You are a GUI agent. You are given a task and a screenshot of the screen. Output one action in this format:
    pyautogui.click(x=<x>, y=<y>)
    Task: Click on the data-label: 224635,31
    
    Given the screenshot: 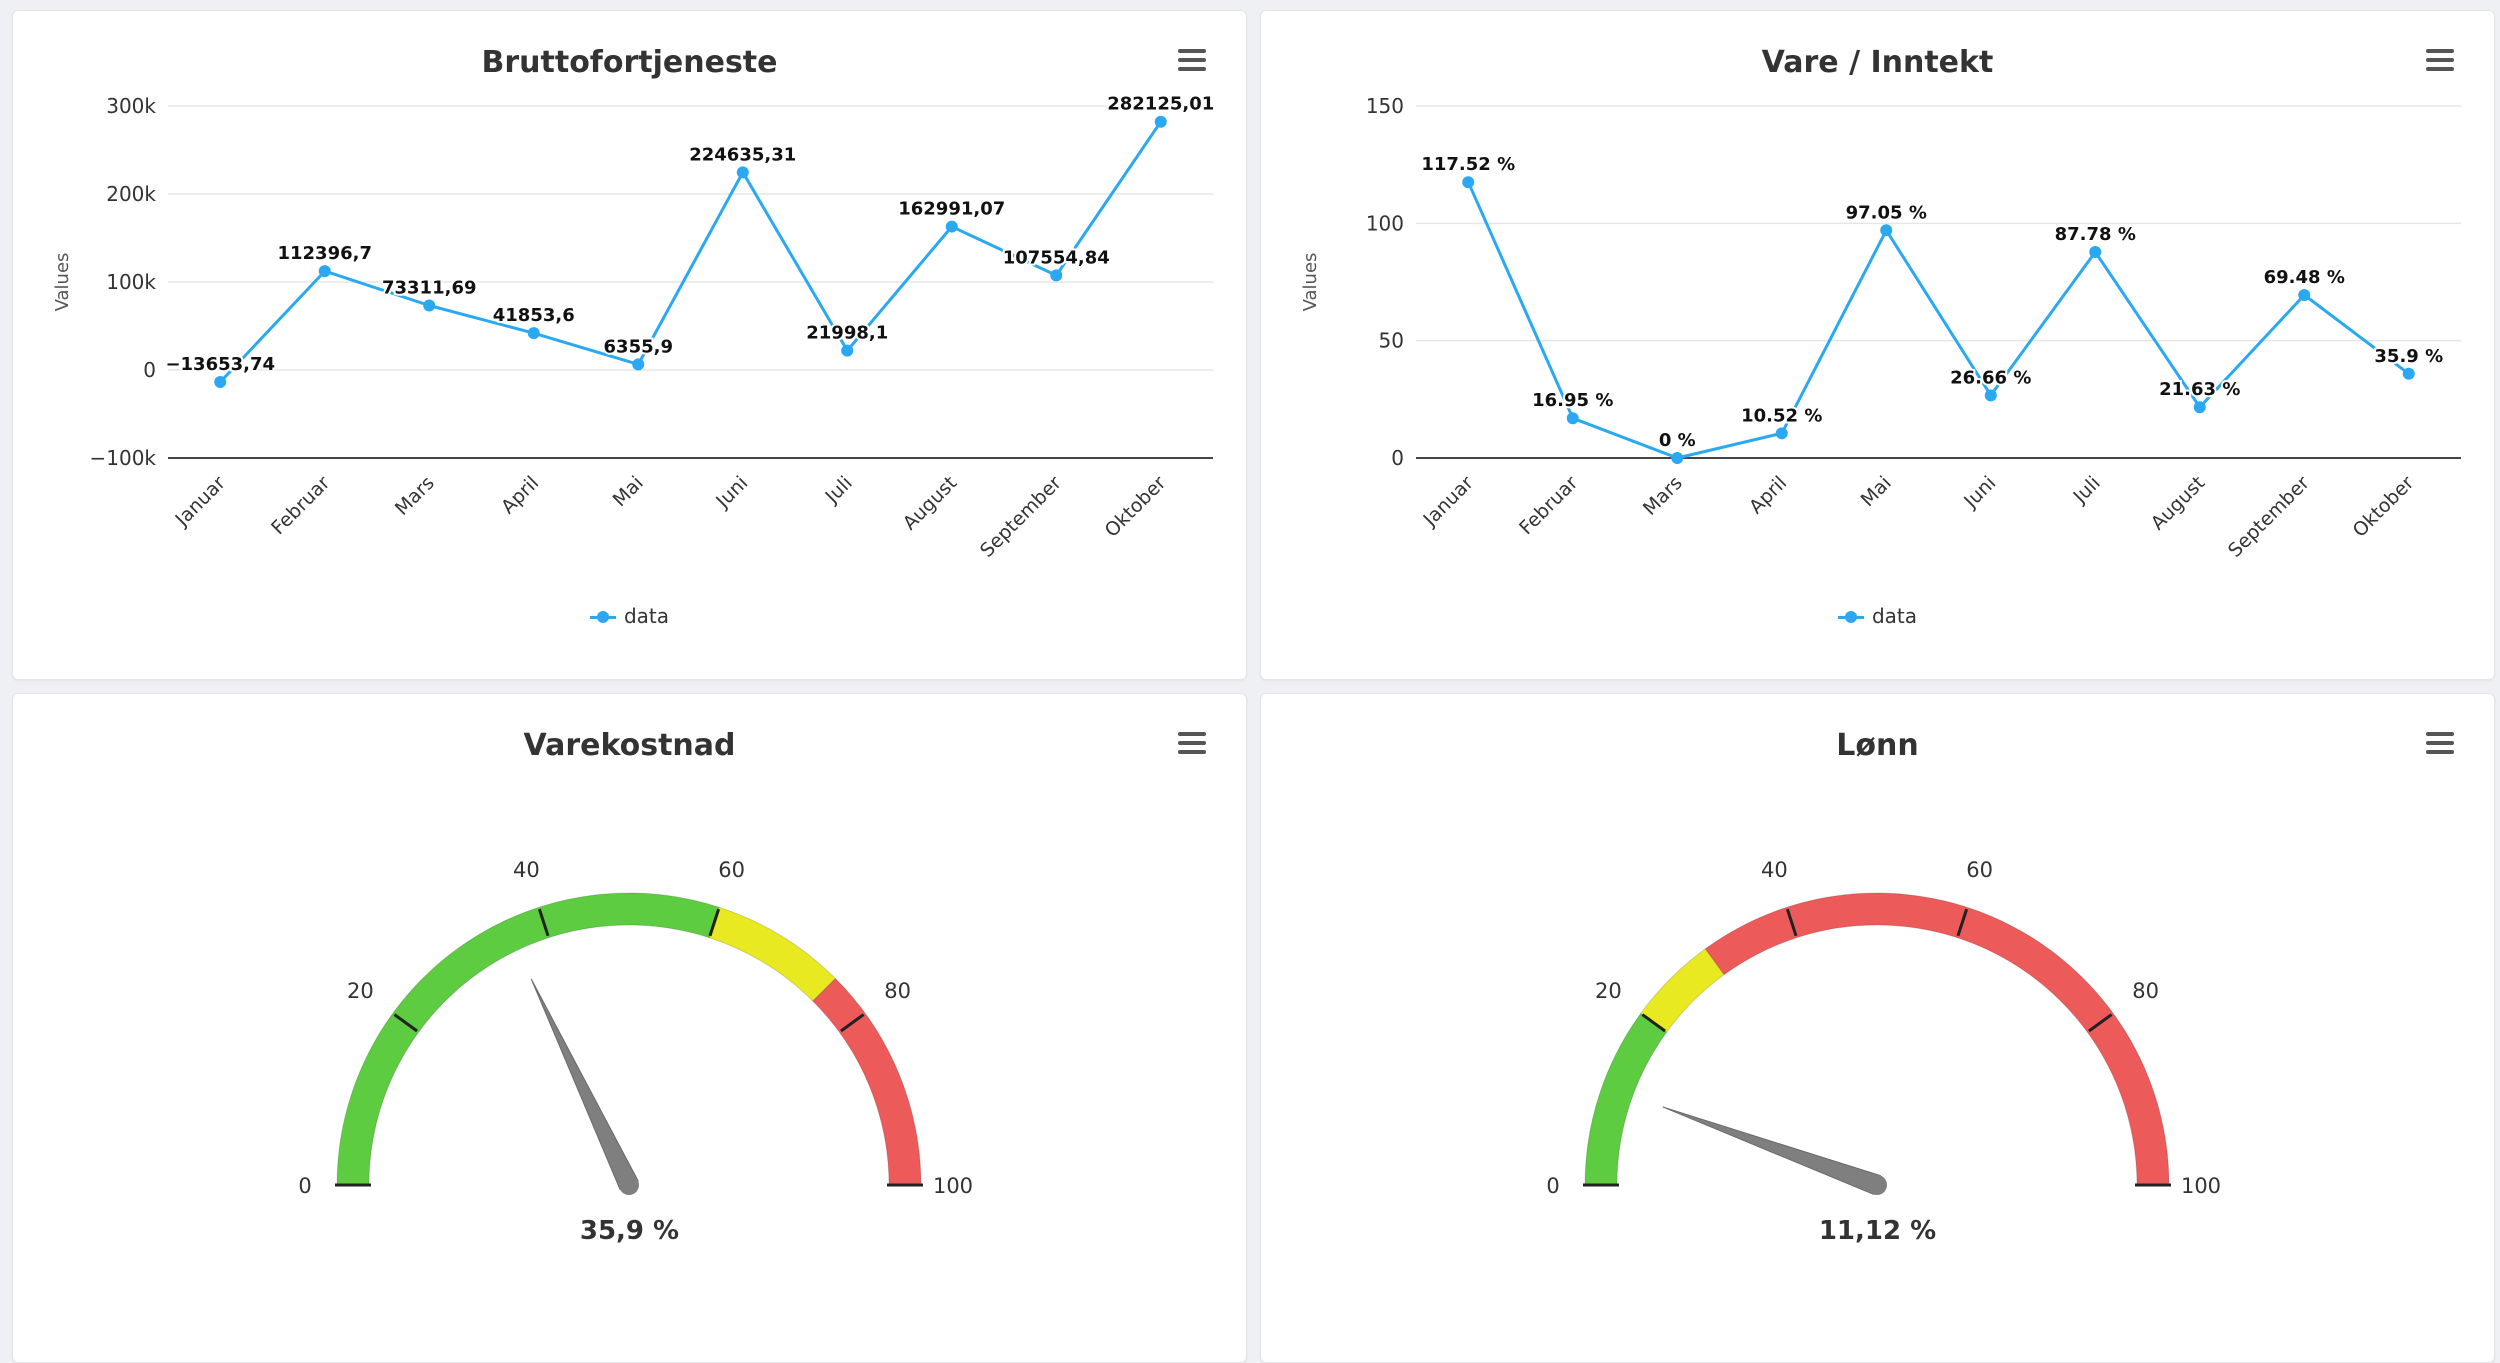 What is the action you would take?
    pyautogui.click(x=742, y=154)
    